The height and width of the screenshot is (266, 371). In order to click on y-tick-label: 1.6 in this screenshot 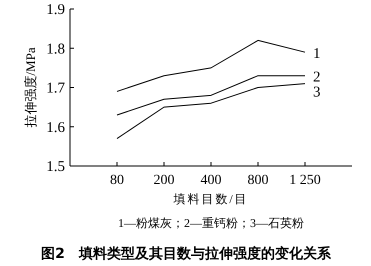, I will do `click(56, 128)`.